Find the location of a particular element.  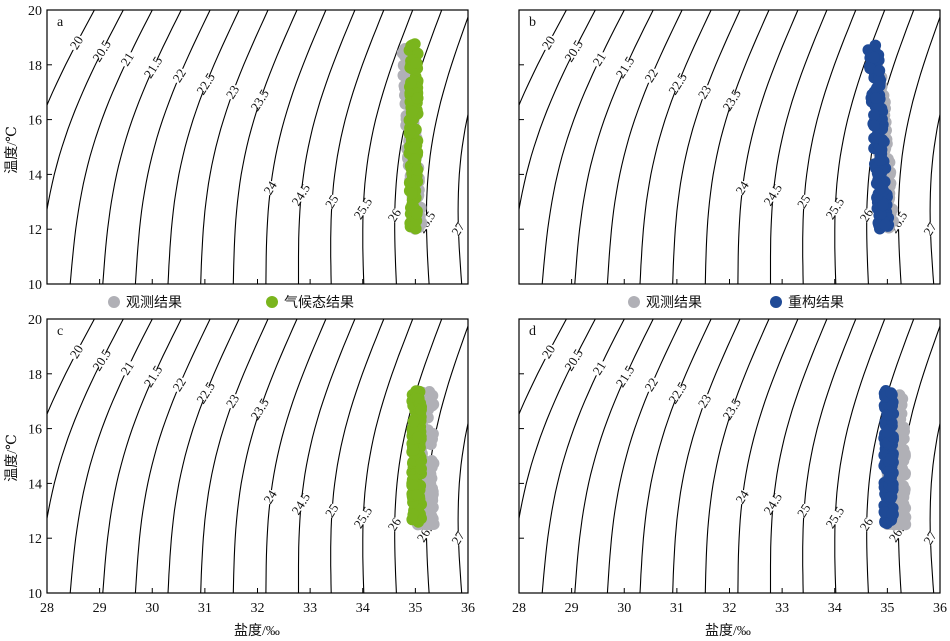

contour-label-21.5: 21.5 is located at coordinates (153, 376).